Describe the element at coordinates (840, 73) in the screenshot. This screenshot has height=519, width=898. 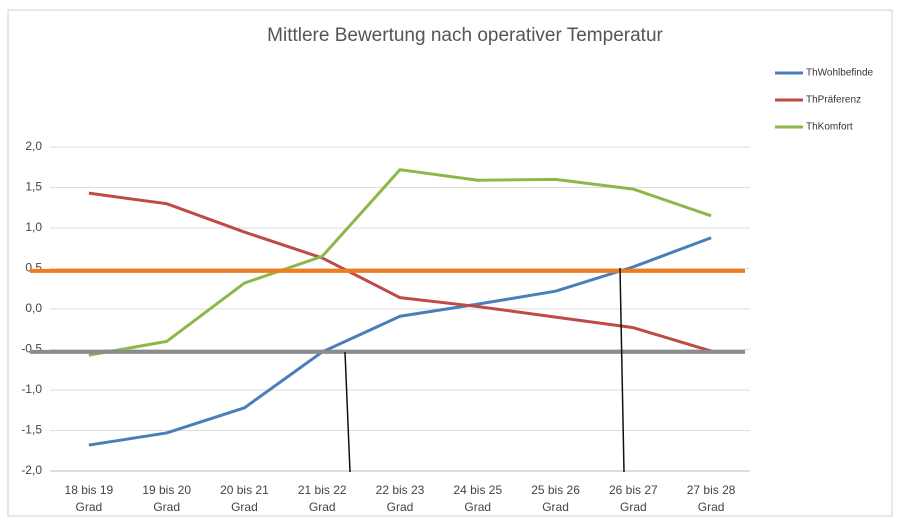
I see `legend-label: ThWohlbefinde` at that location.